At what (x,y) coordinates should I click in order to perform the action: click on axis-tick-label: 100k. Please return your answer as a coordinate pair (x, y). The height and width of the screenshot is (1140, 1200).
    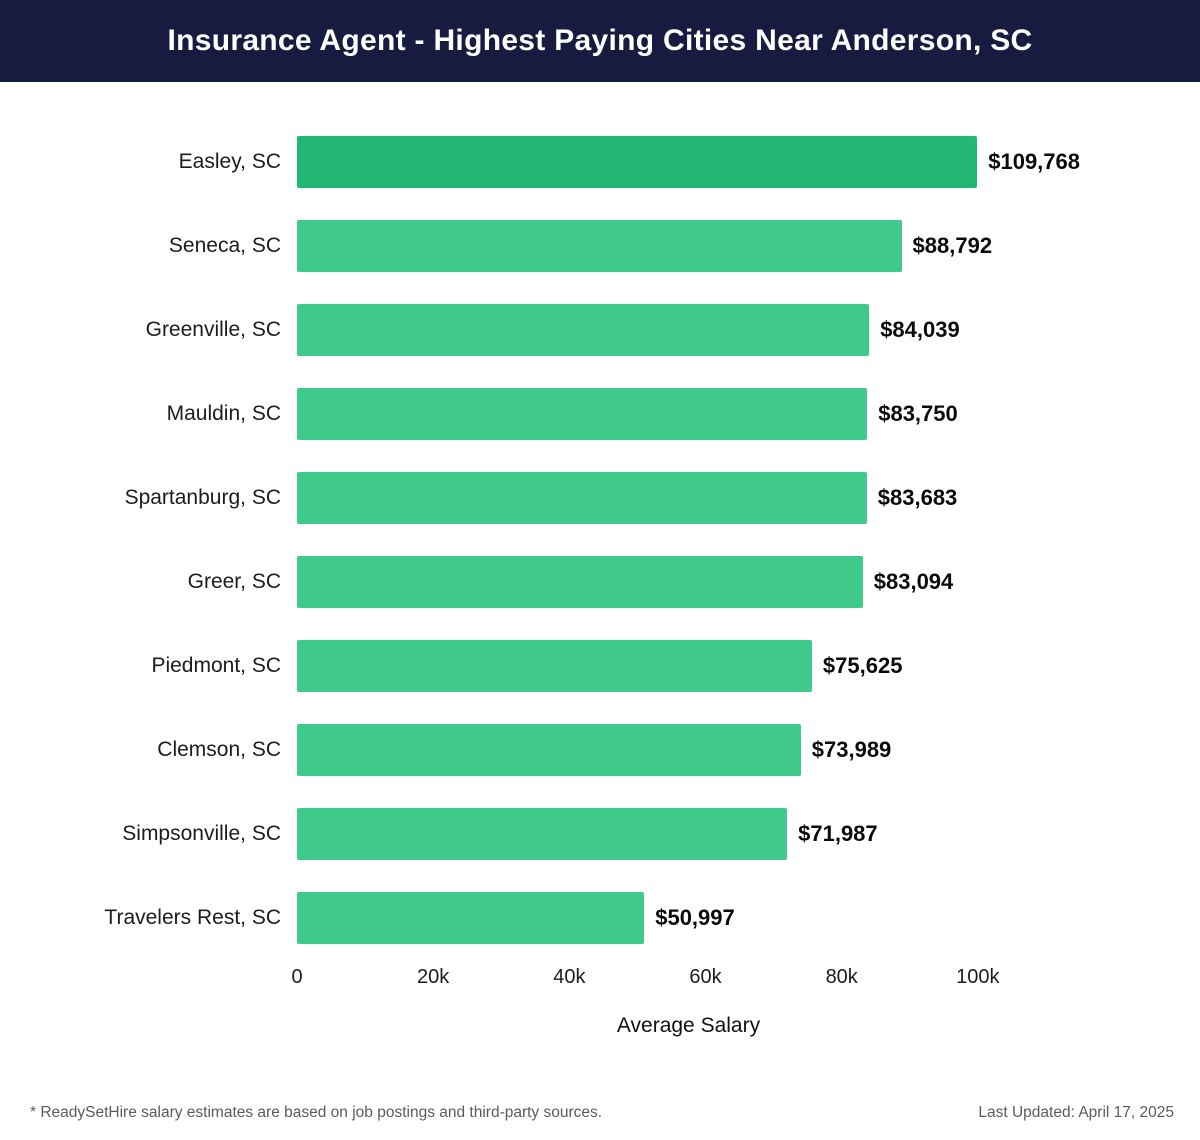
    Looking at the image, I should click on (978, 977).